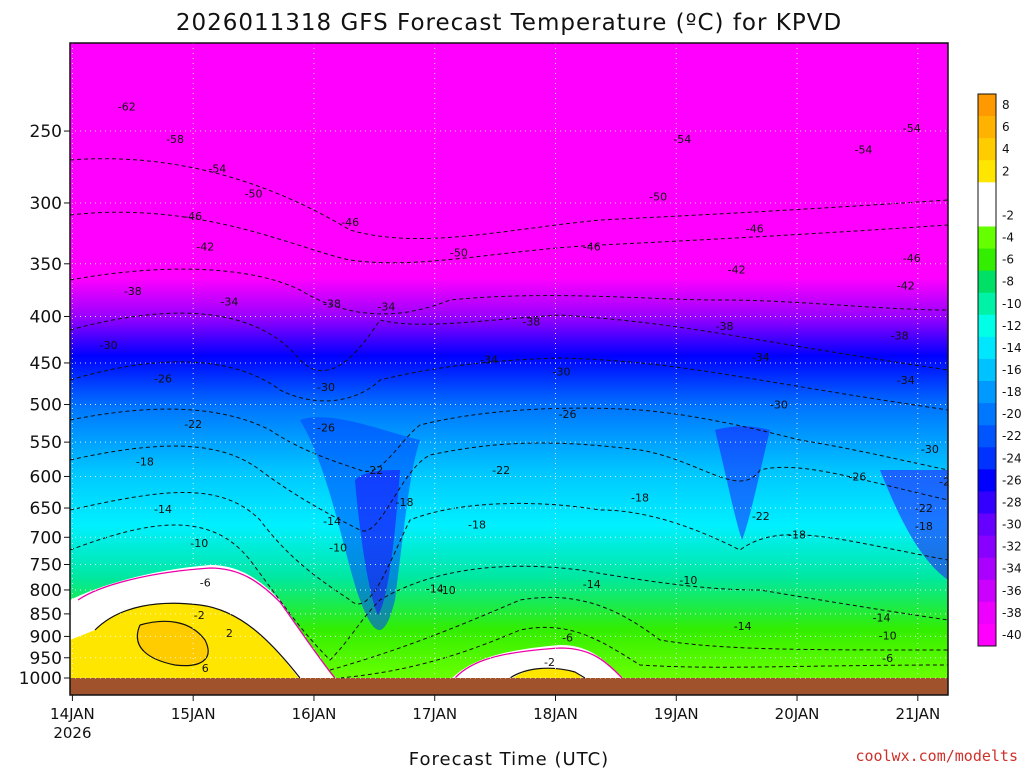 The height and width of the screenshot is (768, 1024). Describe the element at coordinates (40, 679) in the screenshot. I see `y-tick-label: 1000` at that location.